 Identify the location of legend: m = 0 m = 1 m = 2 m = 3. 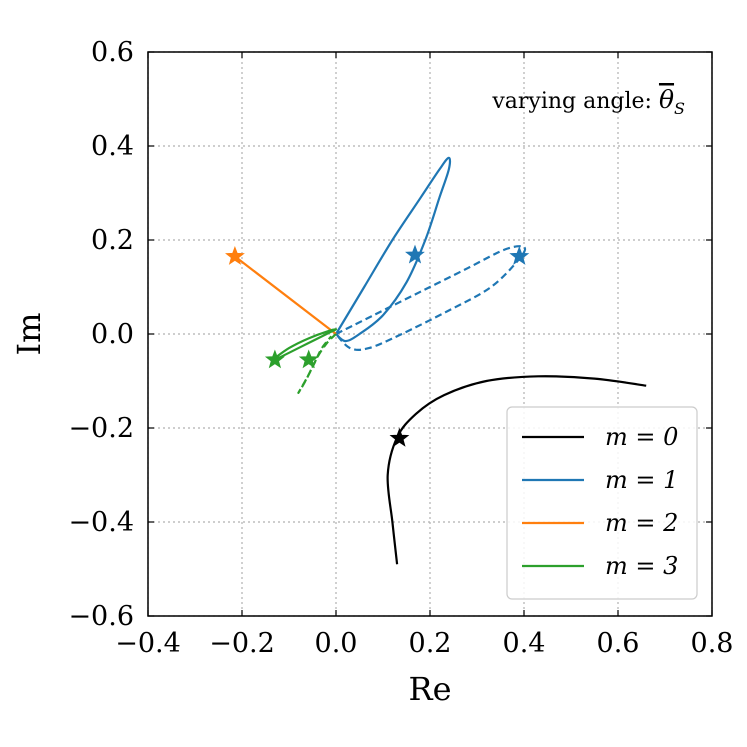
(602, 503).